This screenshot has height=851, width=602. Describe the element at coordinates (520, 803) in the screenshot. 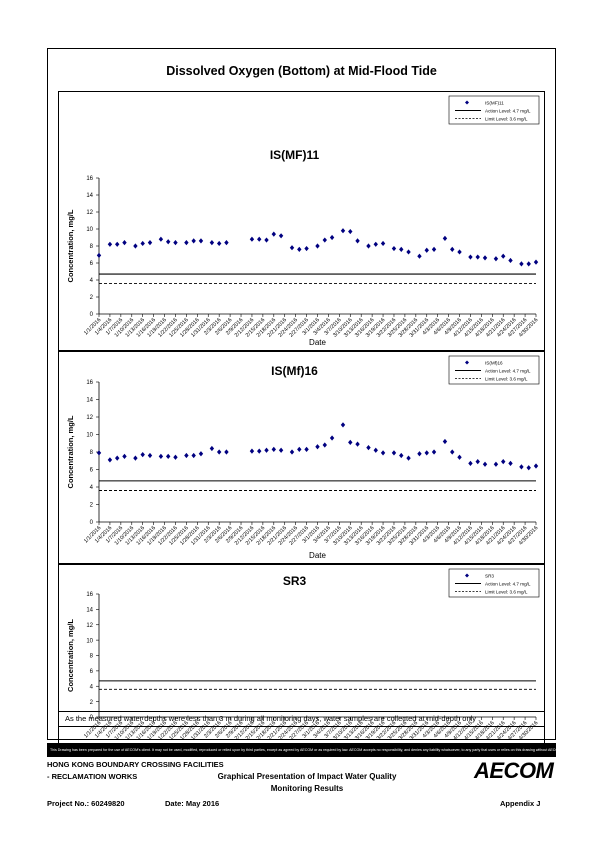

I see `appendix-label: Appendix J` at that location.